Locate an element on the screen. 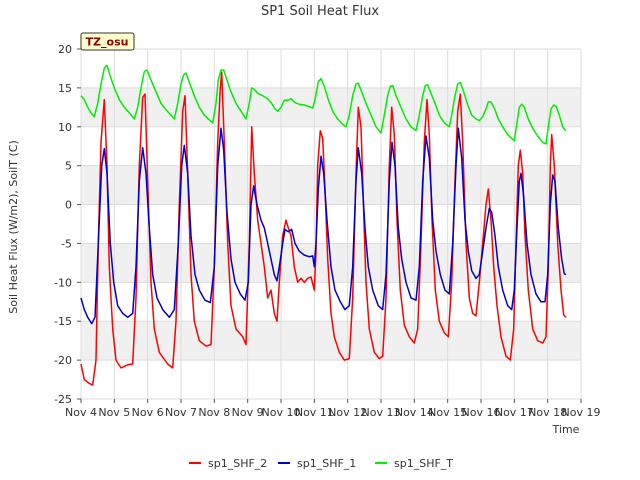 This screenshot has height=480, width=640. x-tick-label: Nov 17 is located at coordinates (514, 412).